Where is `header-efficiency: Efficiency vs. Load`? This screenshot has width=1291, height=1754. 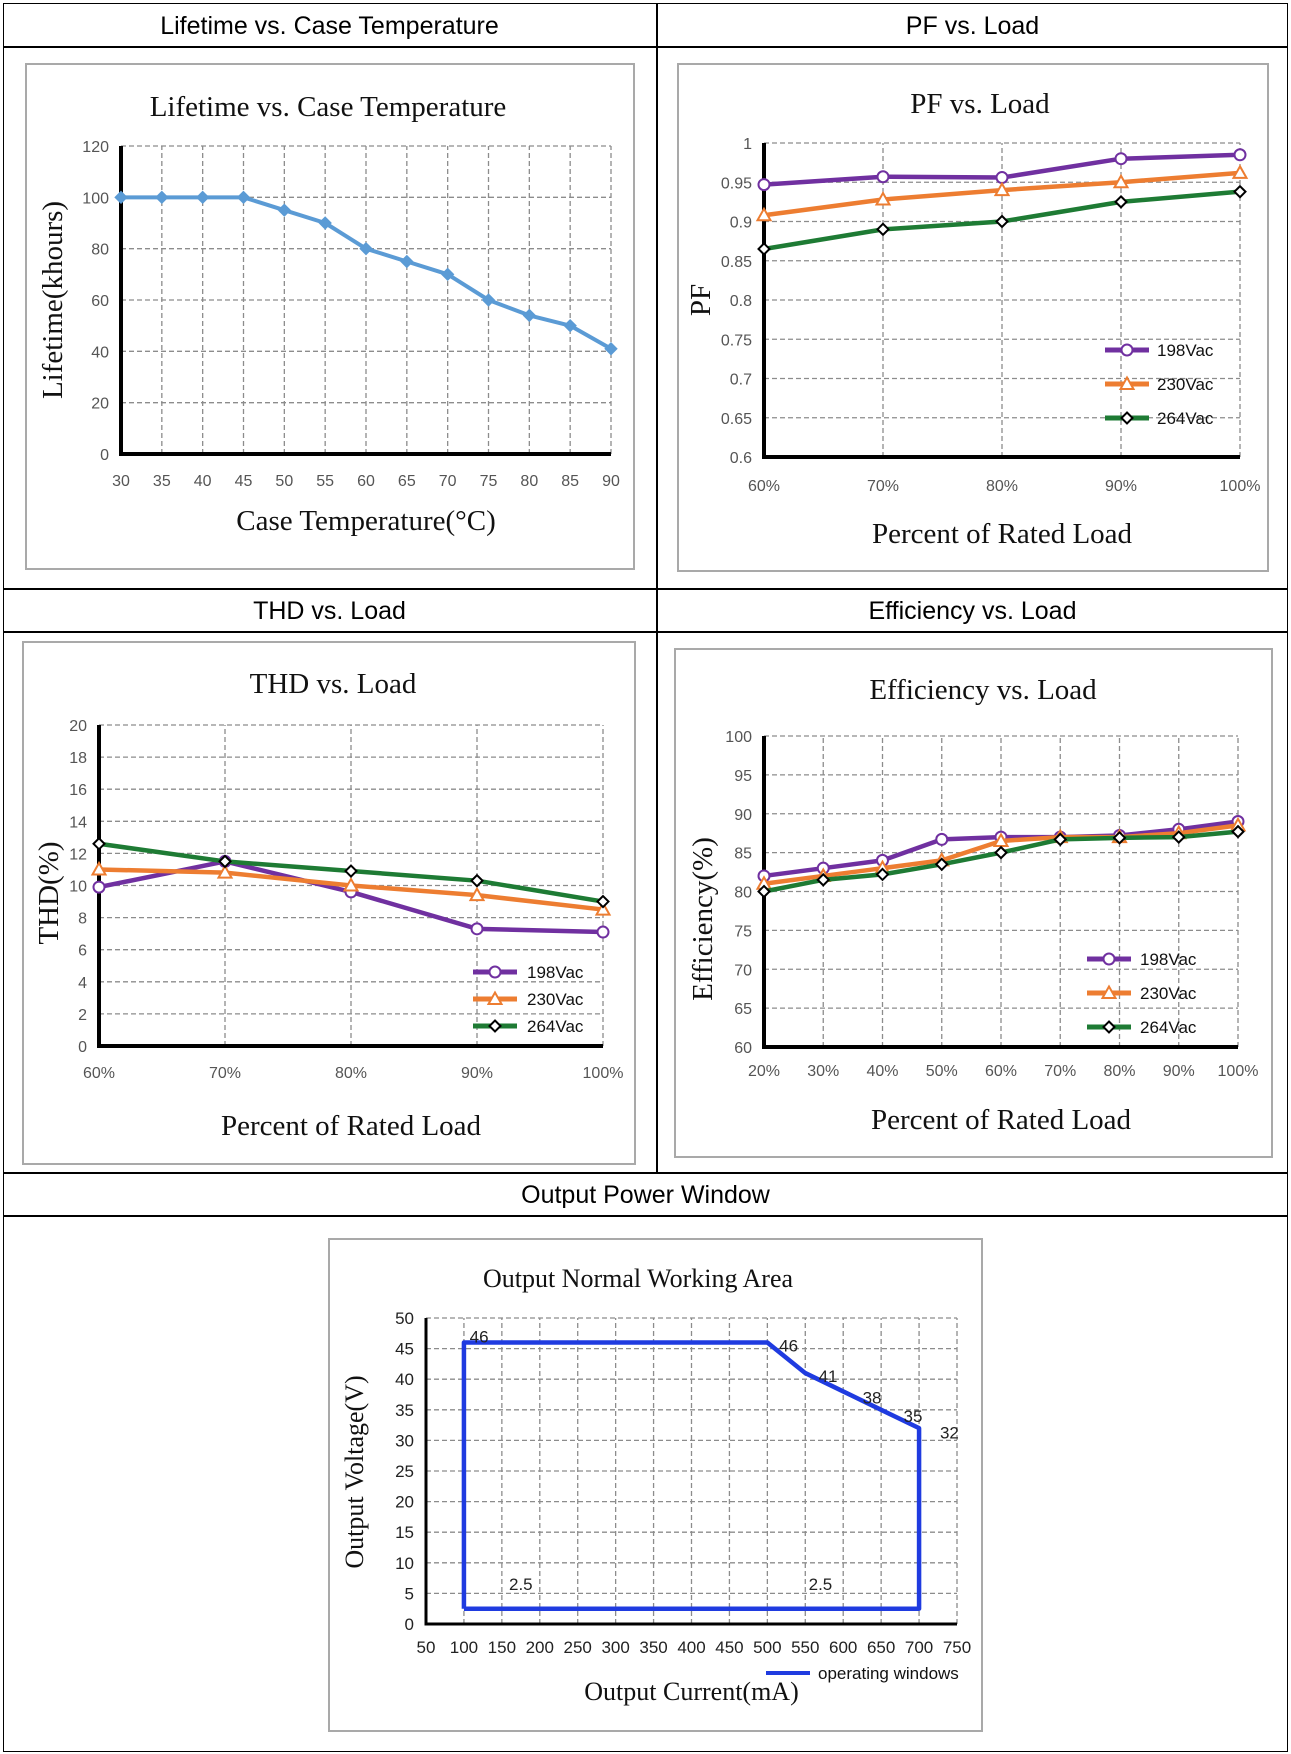 header-efficiency: Efficiency vs. Load is located at coordinates (972, 611).